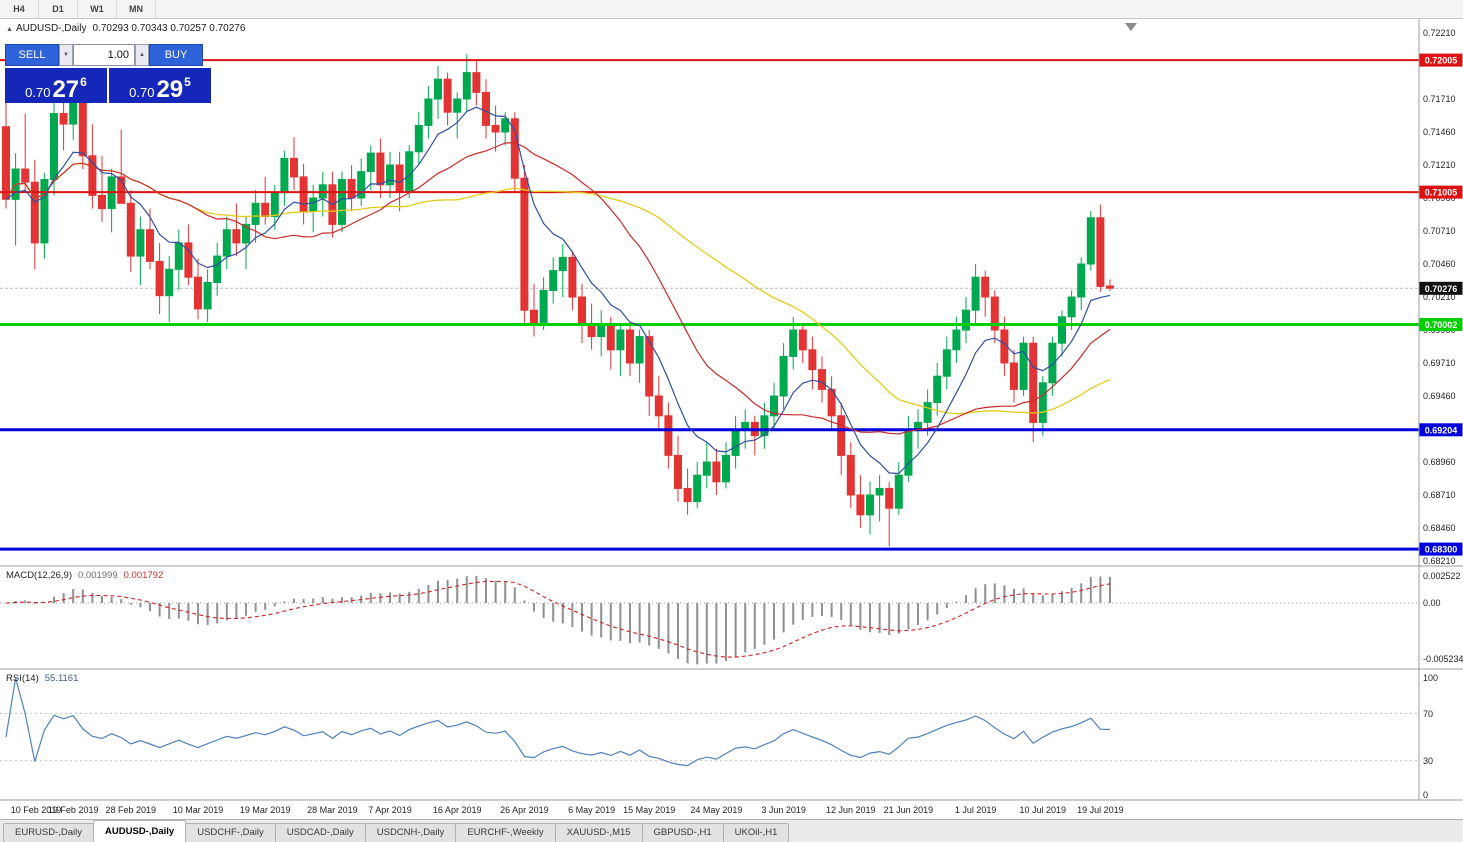  Describe the element at coordinates (108, 73) in the screenshot. I see `one-click-trading-panel: SELL ▼ 1.00 ▲ BUY 0.70 27 6 0.70 29 5` at that location.